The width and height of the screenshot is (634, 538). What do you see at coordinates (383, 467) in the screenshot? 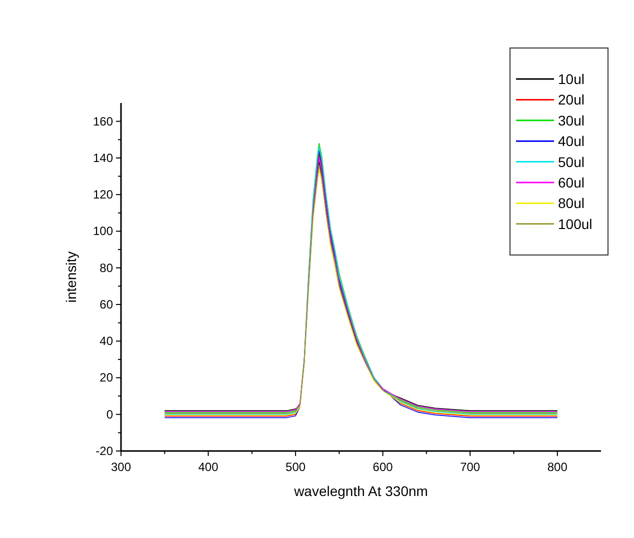
I see `x-tick-label: 600` at bounding box center [383, 467].